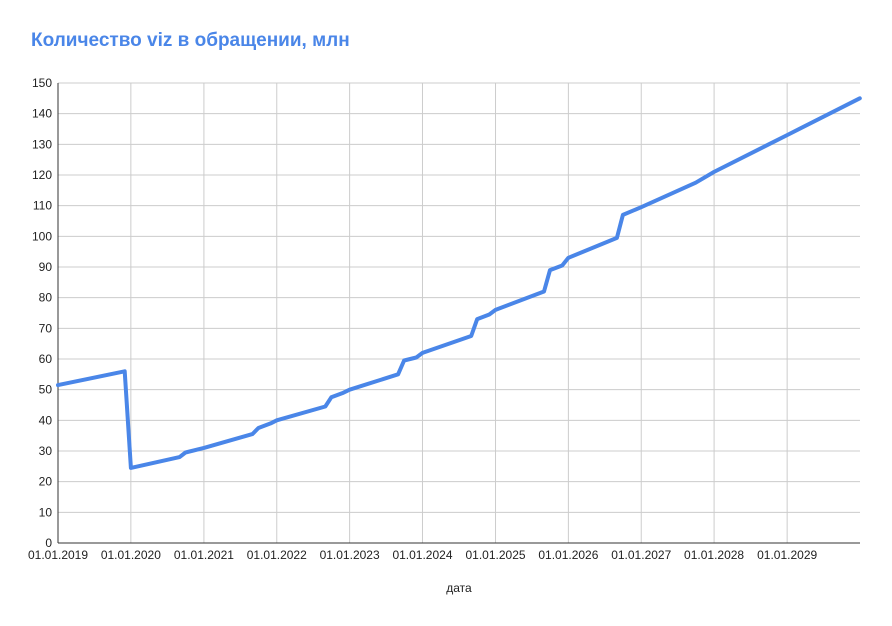  What do you see at coordinates (190, 40) in the screenshot?
I see `chart-title: Количество viz в обращении, млн` at bounding box center [190, 40].